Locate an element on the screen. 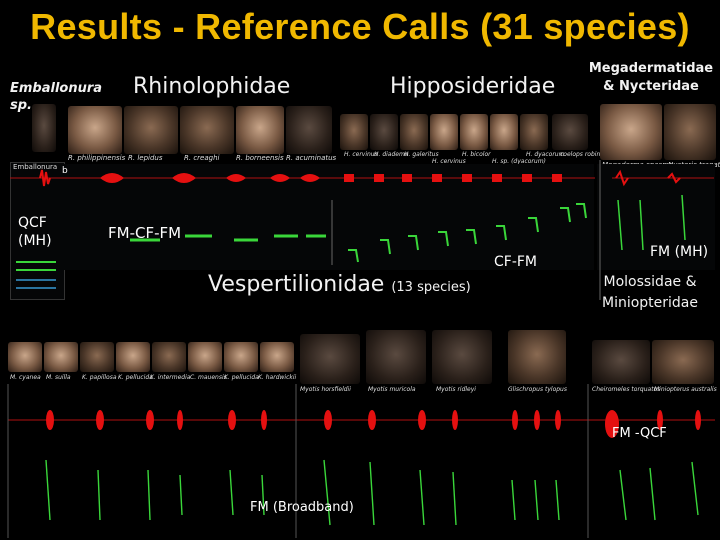  species-label: R. borneensis is located at coordinates (260, 158).